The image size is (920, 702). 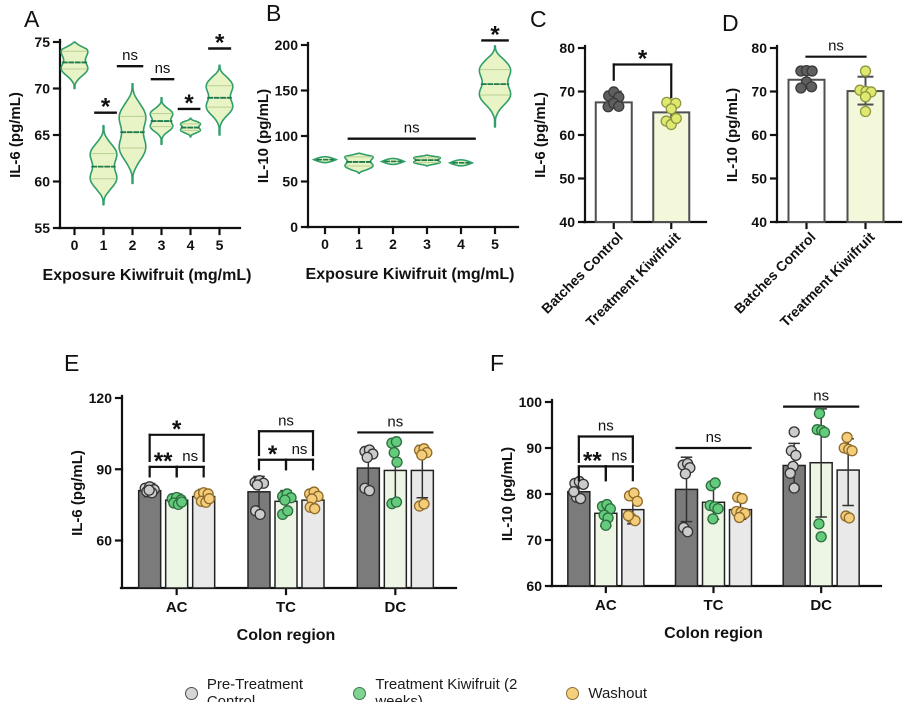 I want to click on svg-text: 4, so click(x=461, y=244).